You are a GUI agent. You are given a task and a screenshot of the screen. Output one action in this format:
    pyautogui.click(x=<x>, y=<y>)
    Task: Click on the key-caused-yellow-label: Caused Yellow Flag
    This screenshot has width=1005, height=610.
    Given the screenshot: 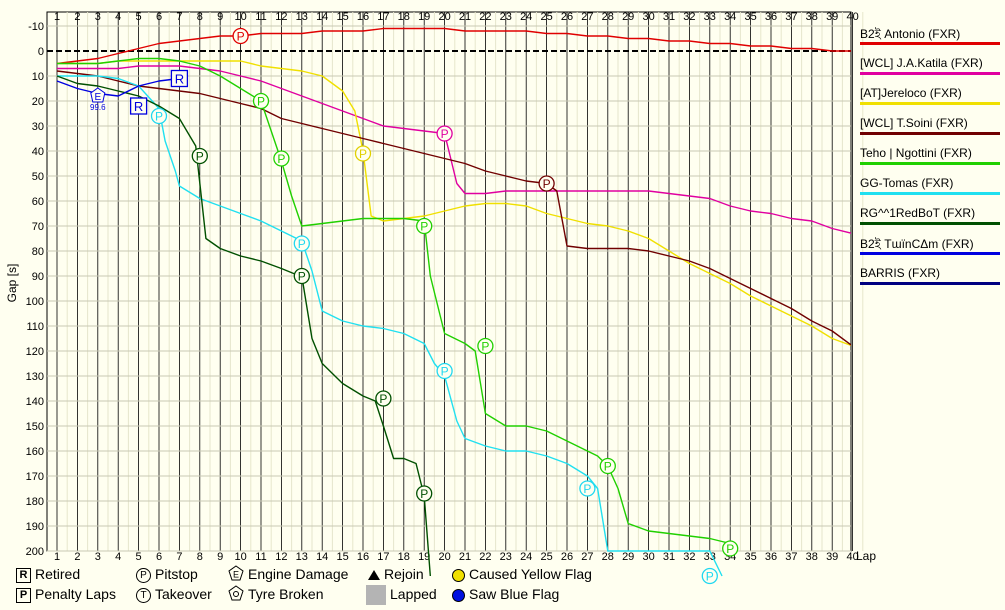 What is the action you would take?
    pyautogui.click(x=530, y=574)
    